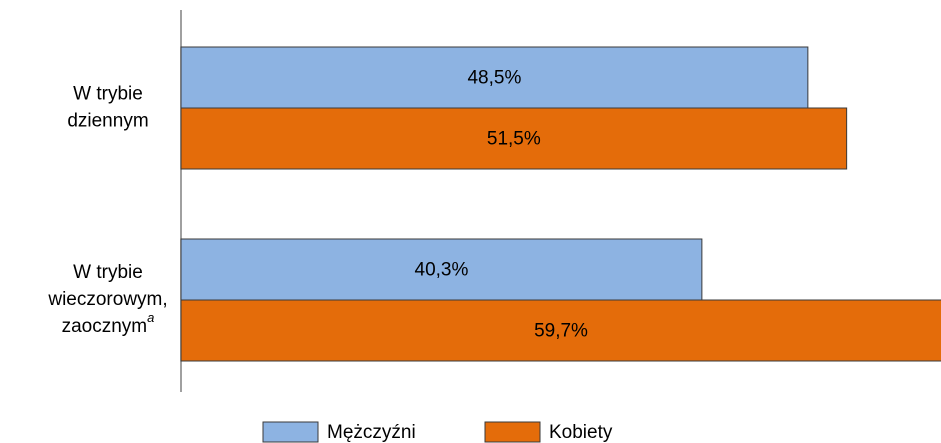 The width and height of the screenshot is (941, 443). I want to click on data-label: 48,5%, so click(494, 78).